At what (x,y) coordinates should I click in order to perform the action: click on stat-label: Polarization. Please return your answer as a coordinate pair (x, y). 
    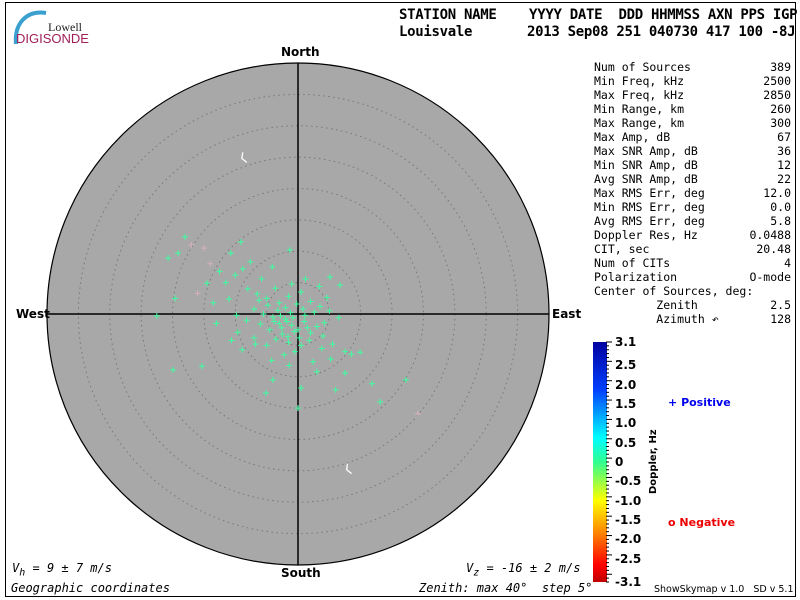
    Looking at the image, I should click on (636, 277).